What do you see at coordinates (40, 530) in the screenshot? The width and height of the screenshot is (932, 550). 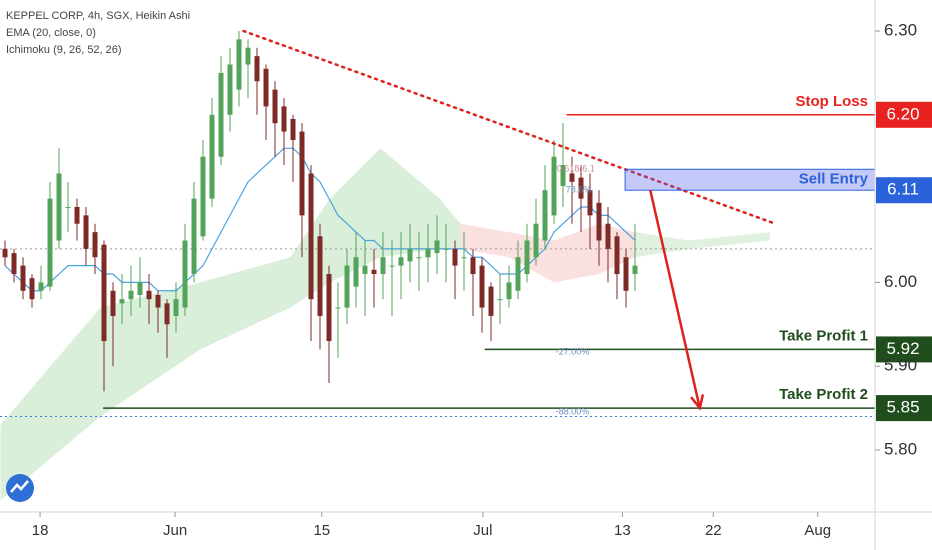 I see `x-tick-label: 18` at bounding box center [40, 530].